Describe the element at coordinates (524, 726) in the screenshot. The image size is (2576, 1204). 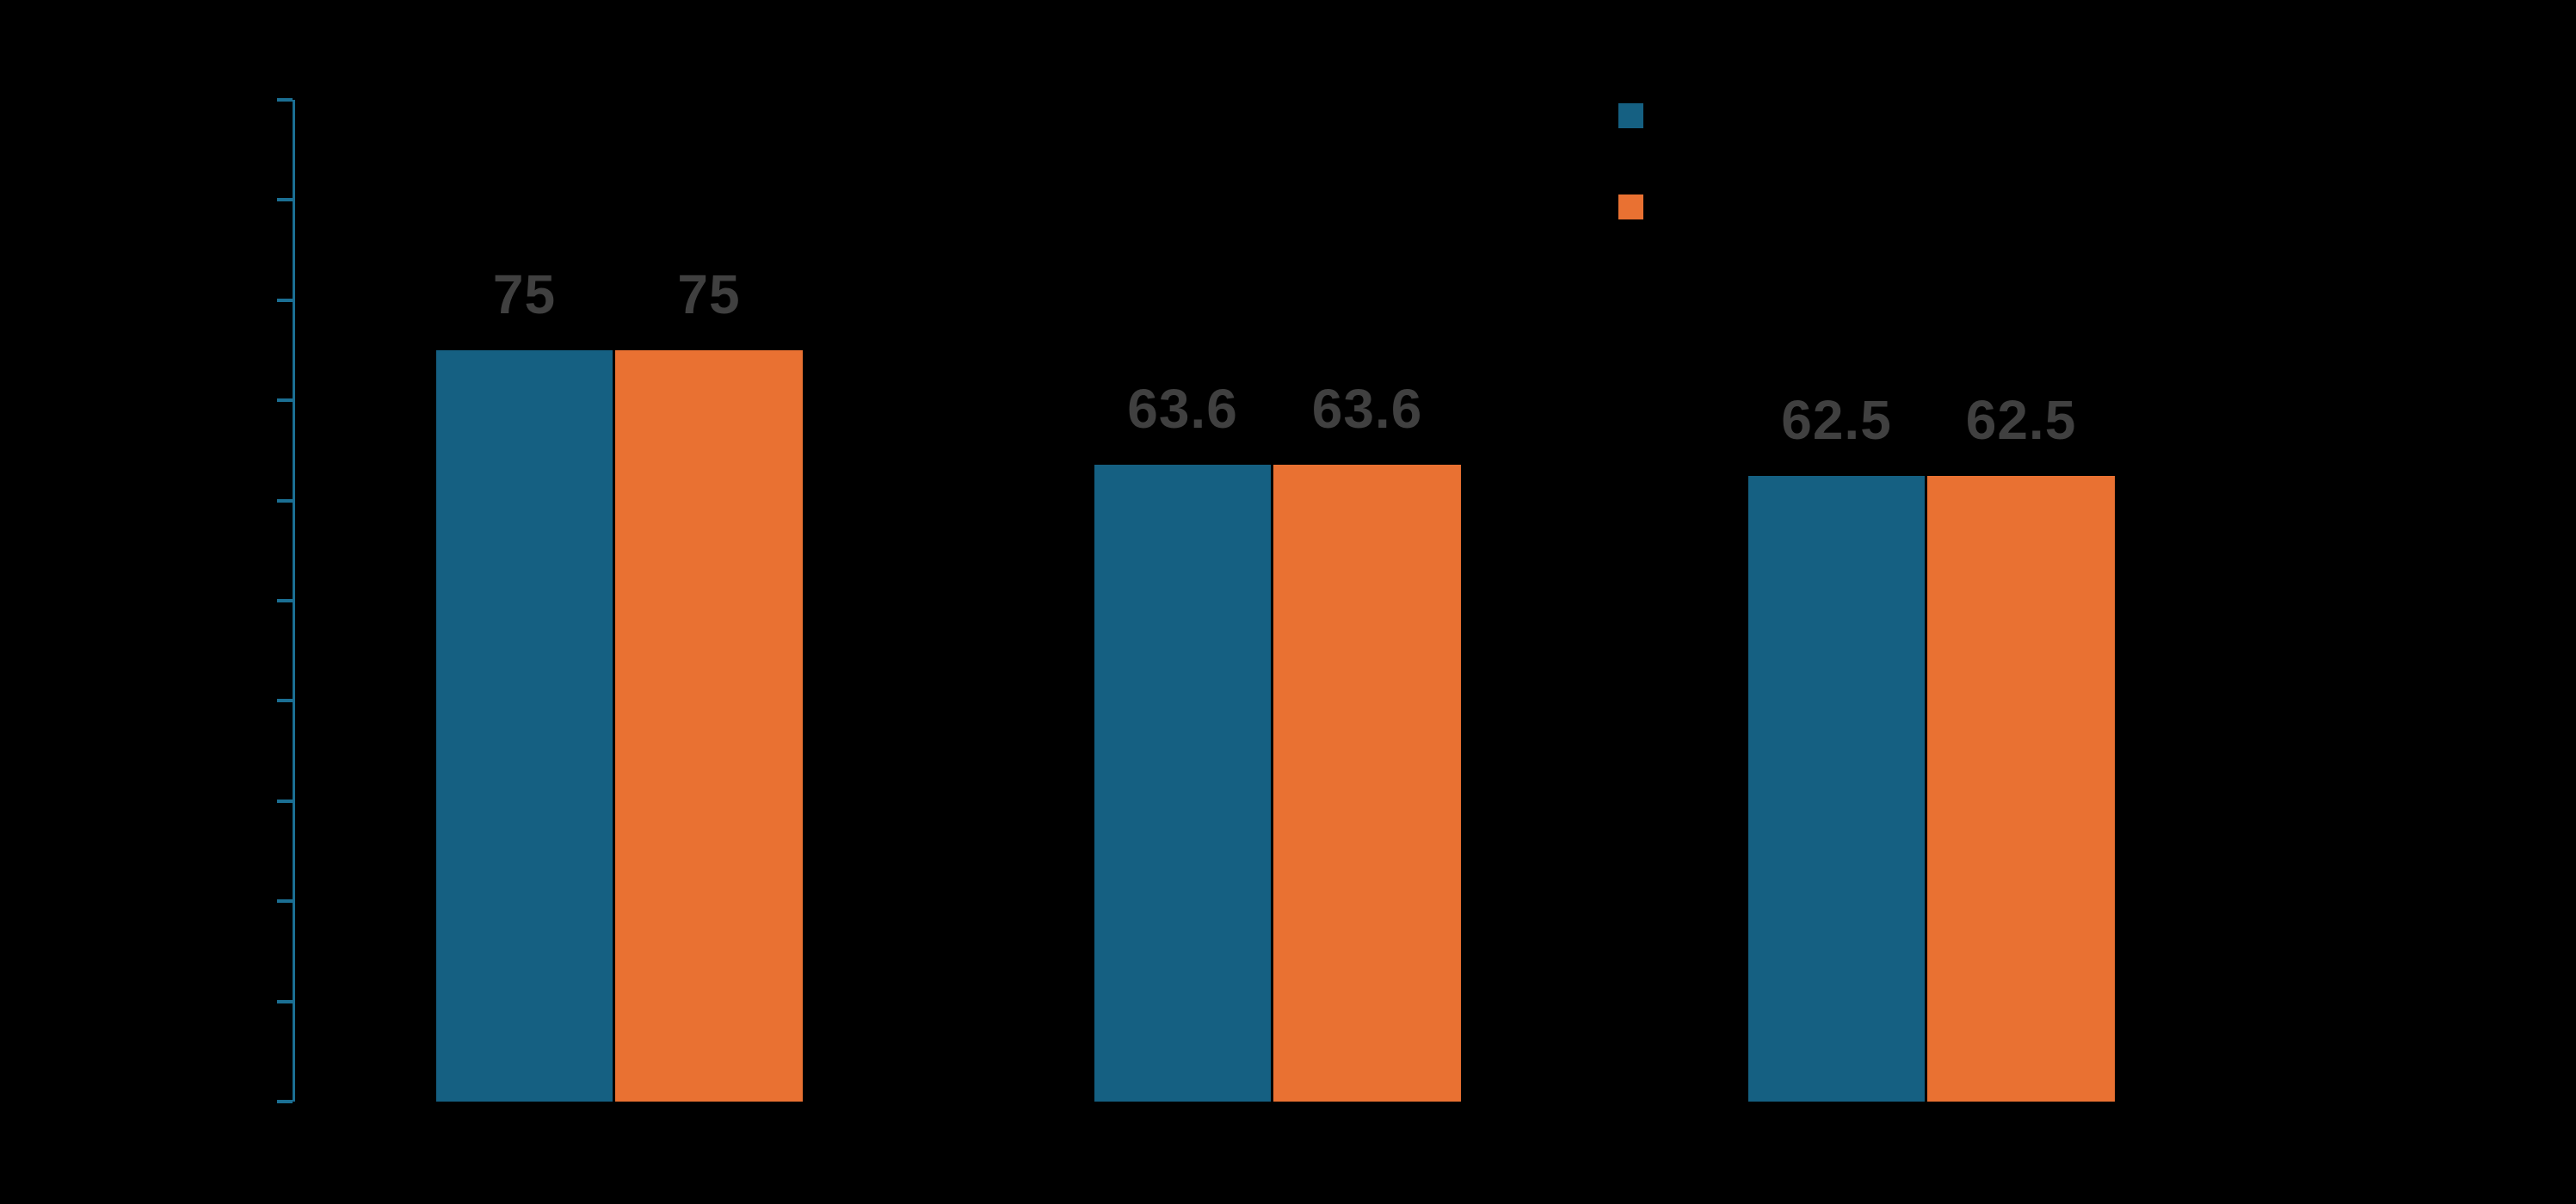
I see `bar-series1-category1` at that location.